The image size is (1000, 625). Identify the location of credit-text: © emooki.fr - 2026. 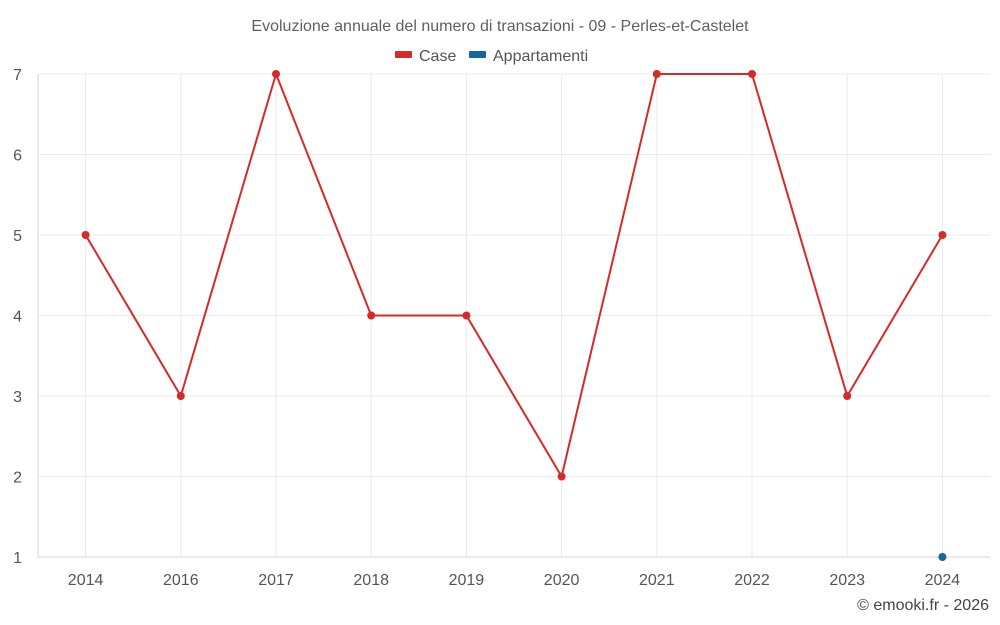
(923, 605).